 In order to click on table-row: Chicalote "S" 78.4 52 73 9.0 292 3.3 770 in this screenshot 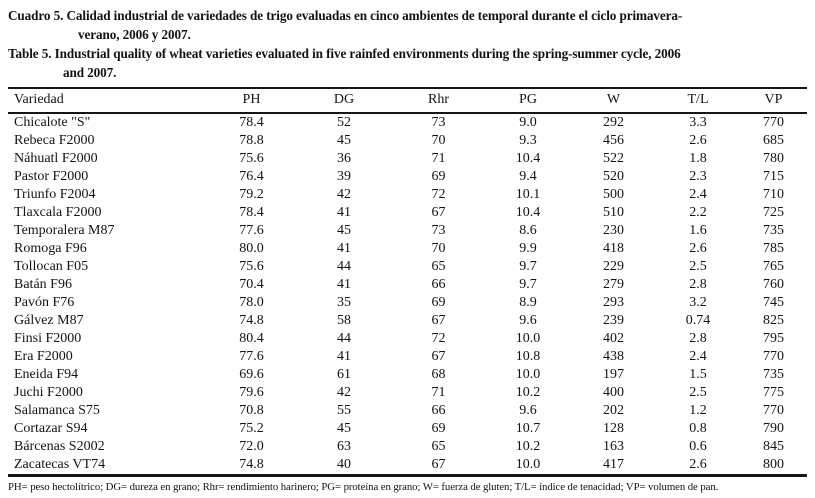, I will do `click(407, 122)`.